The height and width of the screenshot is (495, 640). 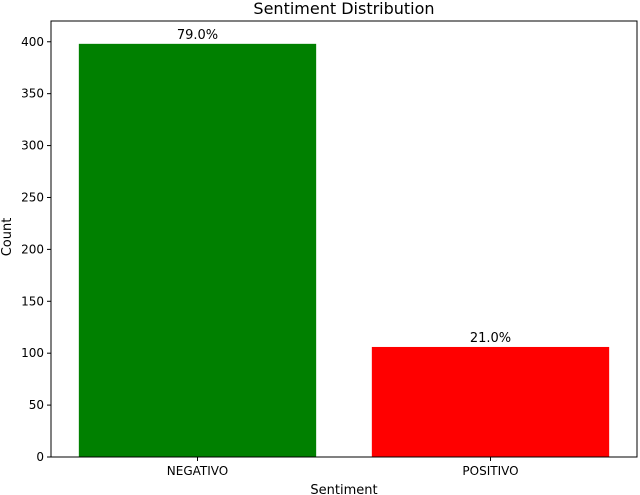 I want to click on chart-title: Sentiment Distribution, so click(x=343, y=9).